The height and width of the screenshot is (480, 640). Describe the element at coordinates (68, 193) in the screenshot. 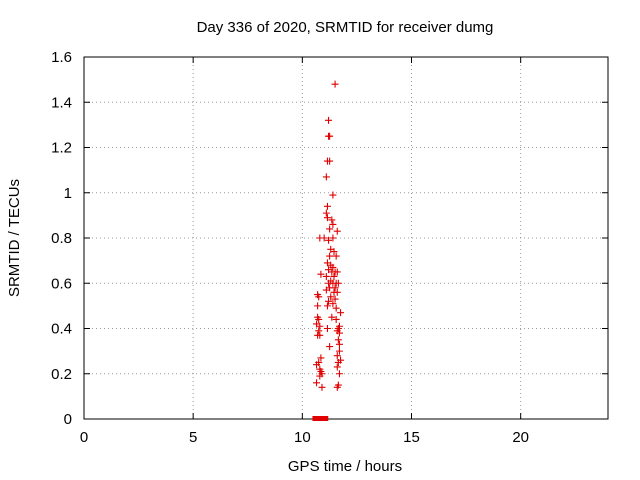

I see `y-tick-label: 1` at that location.